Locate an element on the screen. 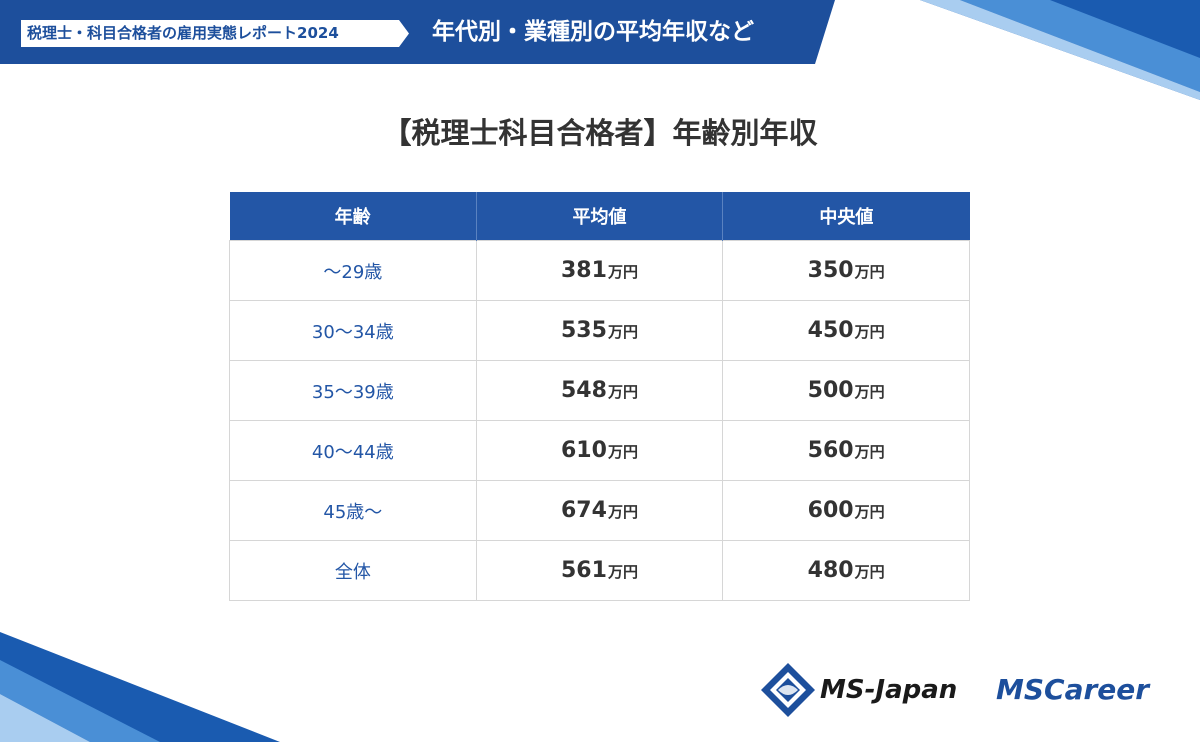 The image size is (1200, 742). median-cell: 450万円 is located at coordinates (846, 330).